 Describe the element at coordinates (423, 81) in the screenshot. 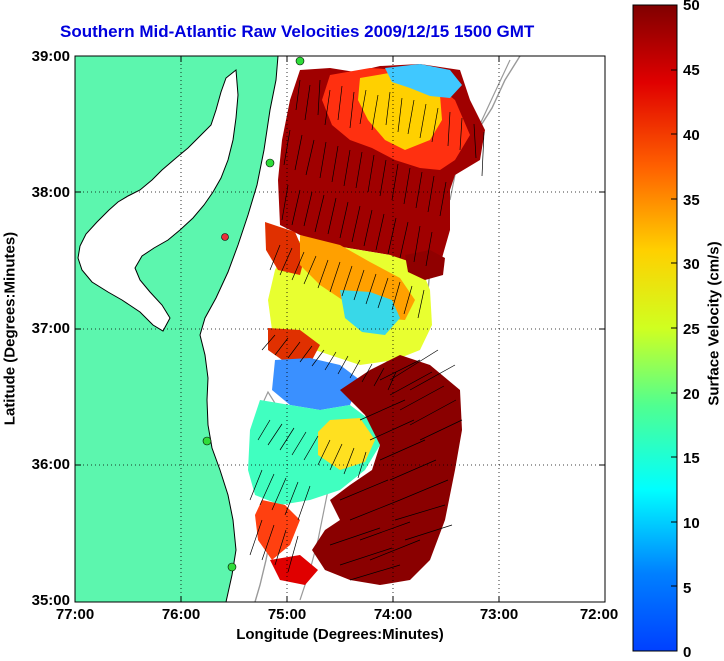

I see `velocity-region-north-slow` at that location.